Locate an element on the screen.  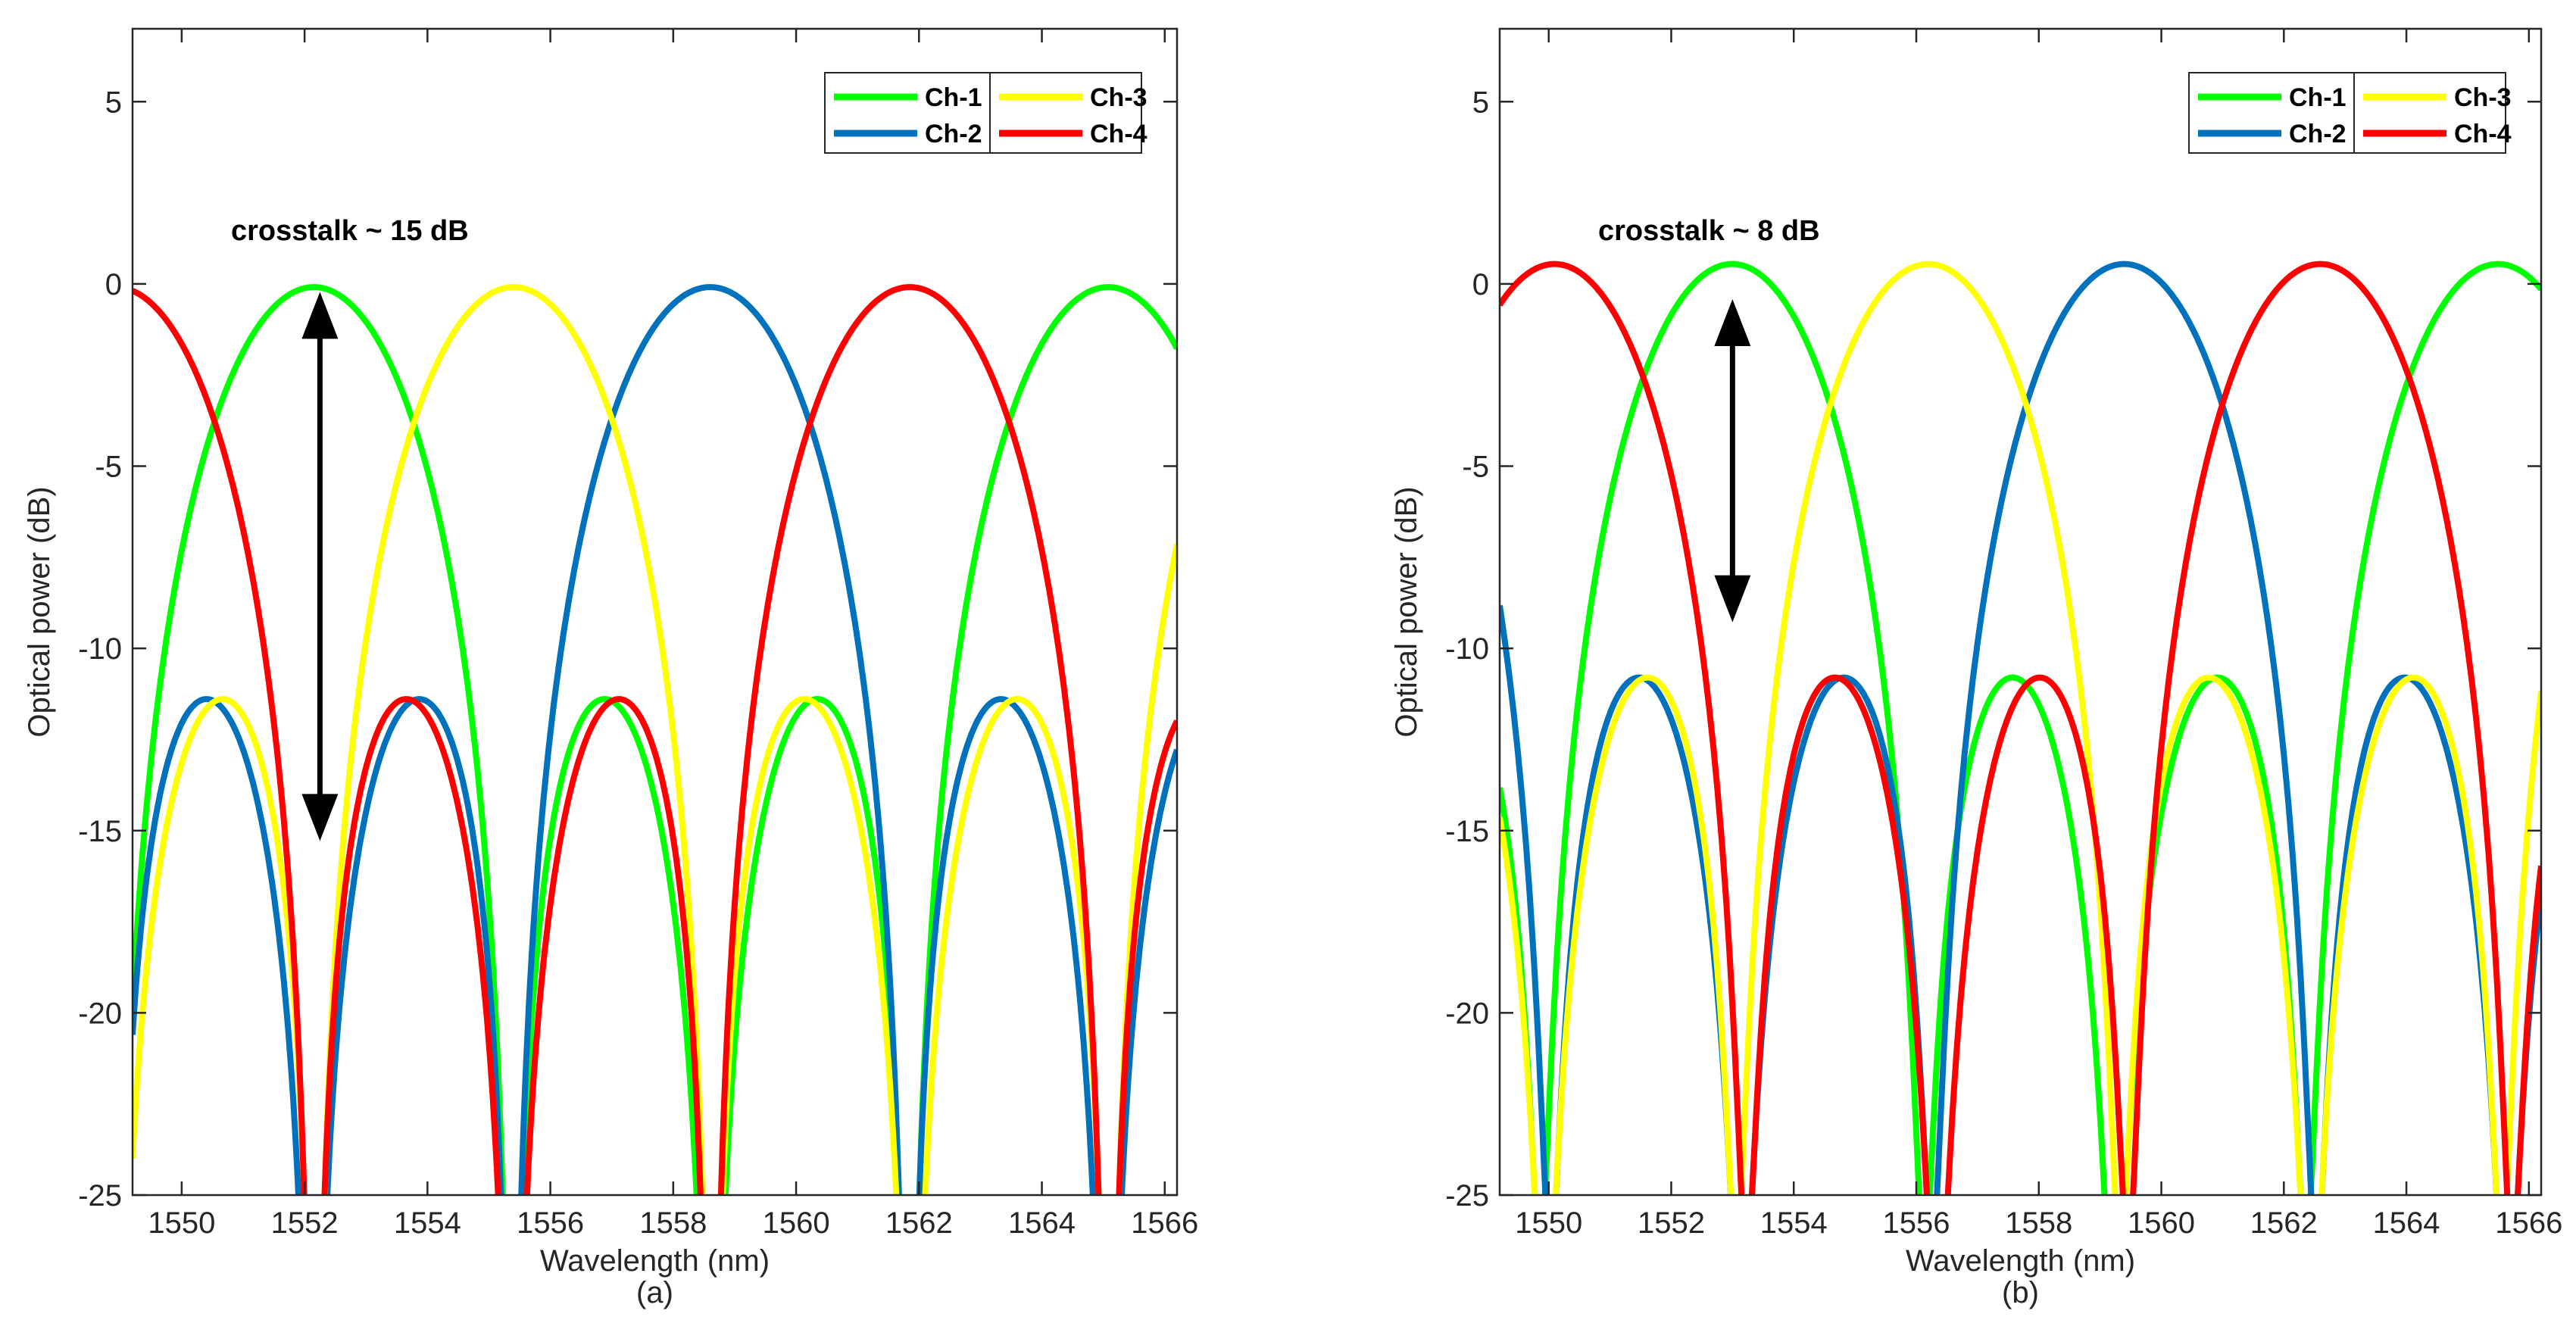
crosstalk-annotation: crosstalk ~ 15 dB is located at coordinates (350, 231).